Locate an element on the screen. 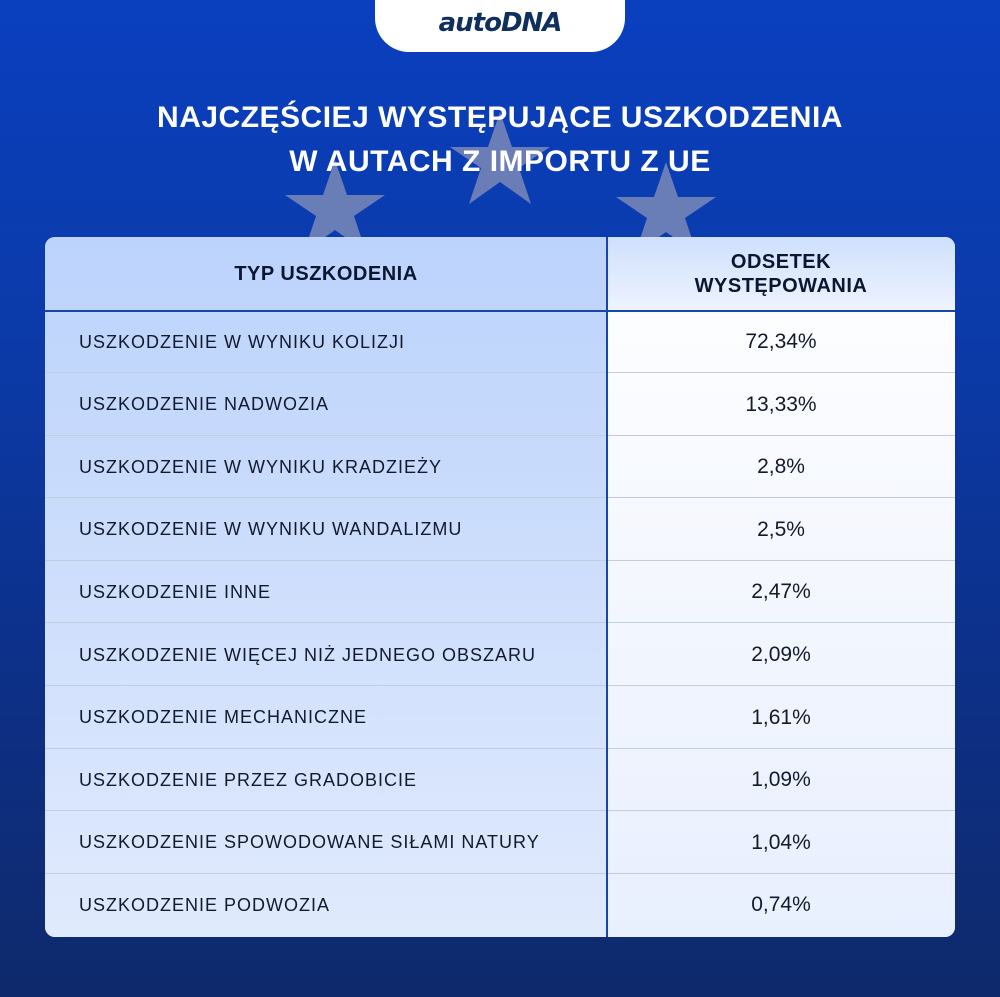 This screenshot has width=1000, height=997. damage-type-cell: USZKODZENIE PODWOZIA is located at coordinates (205, 904).